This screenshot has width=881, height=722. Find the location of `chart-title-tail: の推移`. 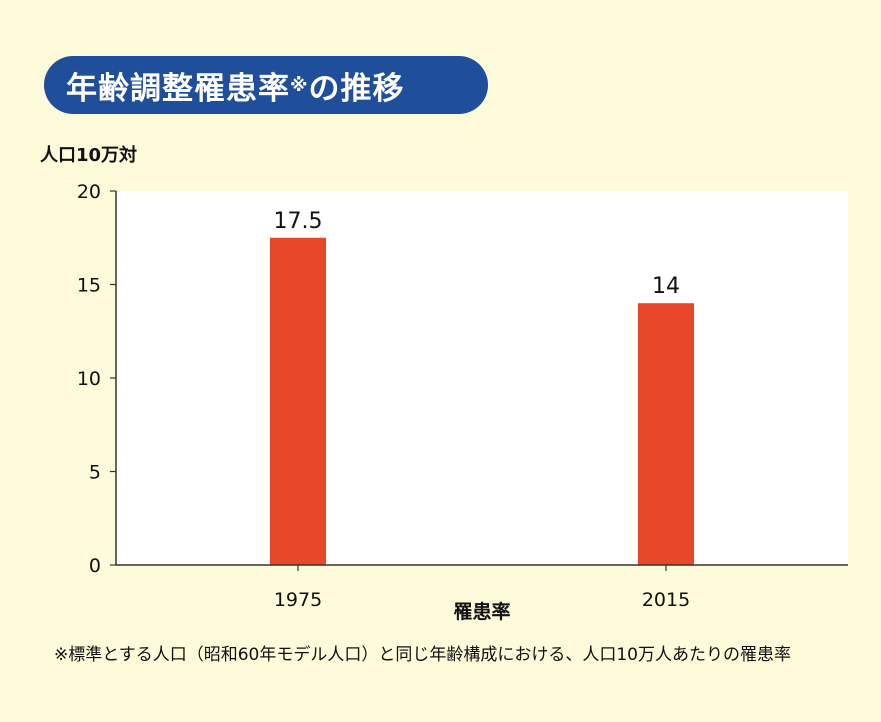

chart-title-tail: の推移 is located at coordinates (356, 88).